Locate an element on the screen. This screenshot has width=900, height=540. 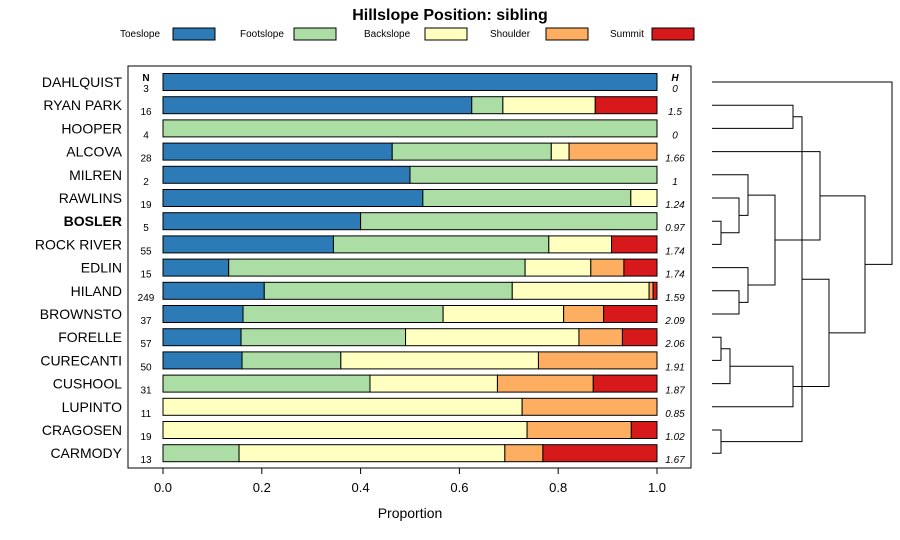
legend-swatch-summit is located at coordinates (673, 34).